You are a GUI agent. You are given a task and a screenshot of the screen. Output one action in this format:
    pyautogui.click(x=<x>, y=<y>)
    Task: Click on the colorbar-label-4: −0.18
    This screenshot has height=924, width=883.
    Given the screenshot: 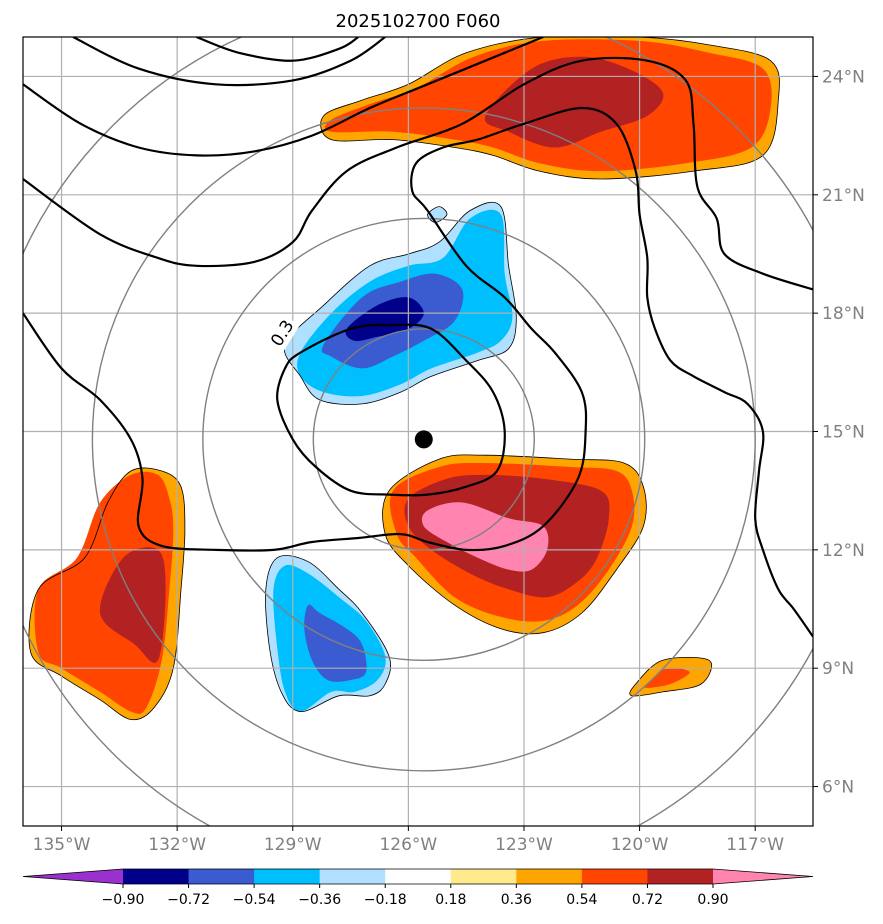 What is the action you would take?
    pyautogui.click(x=385, y=900)
    